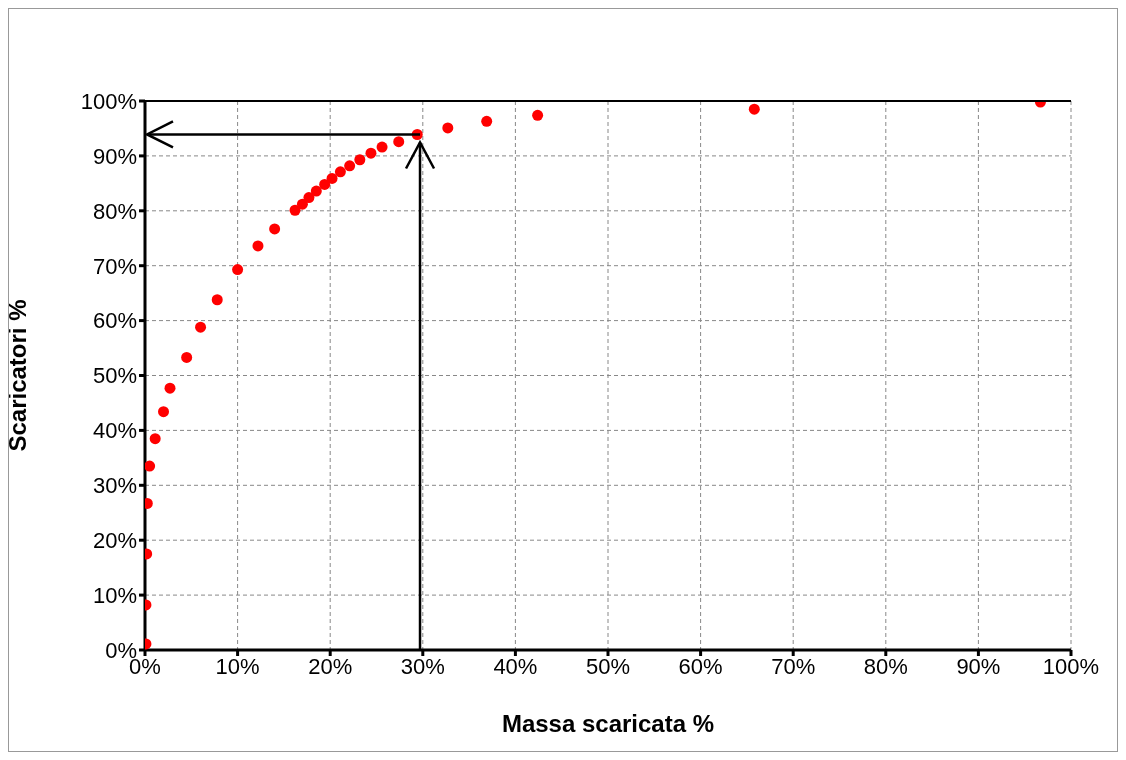 The height and width of the screenshot is (760, 1126). I want to click on x-tick-label: 90%, so click(978, 666).